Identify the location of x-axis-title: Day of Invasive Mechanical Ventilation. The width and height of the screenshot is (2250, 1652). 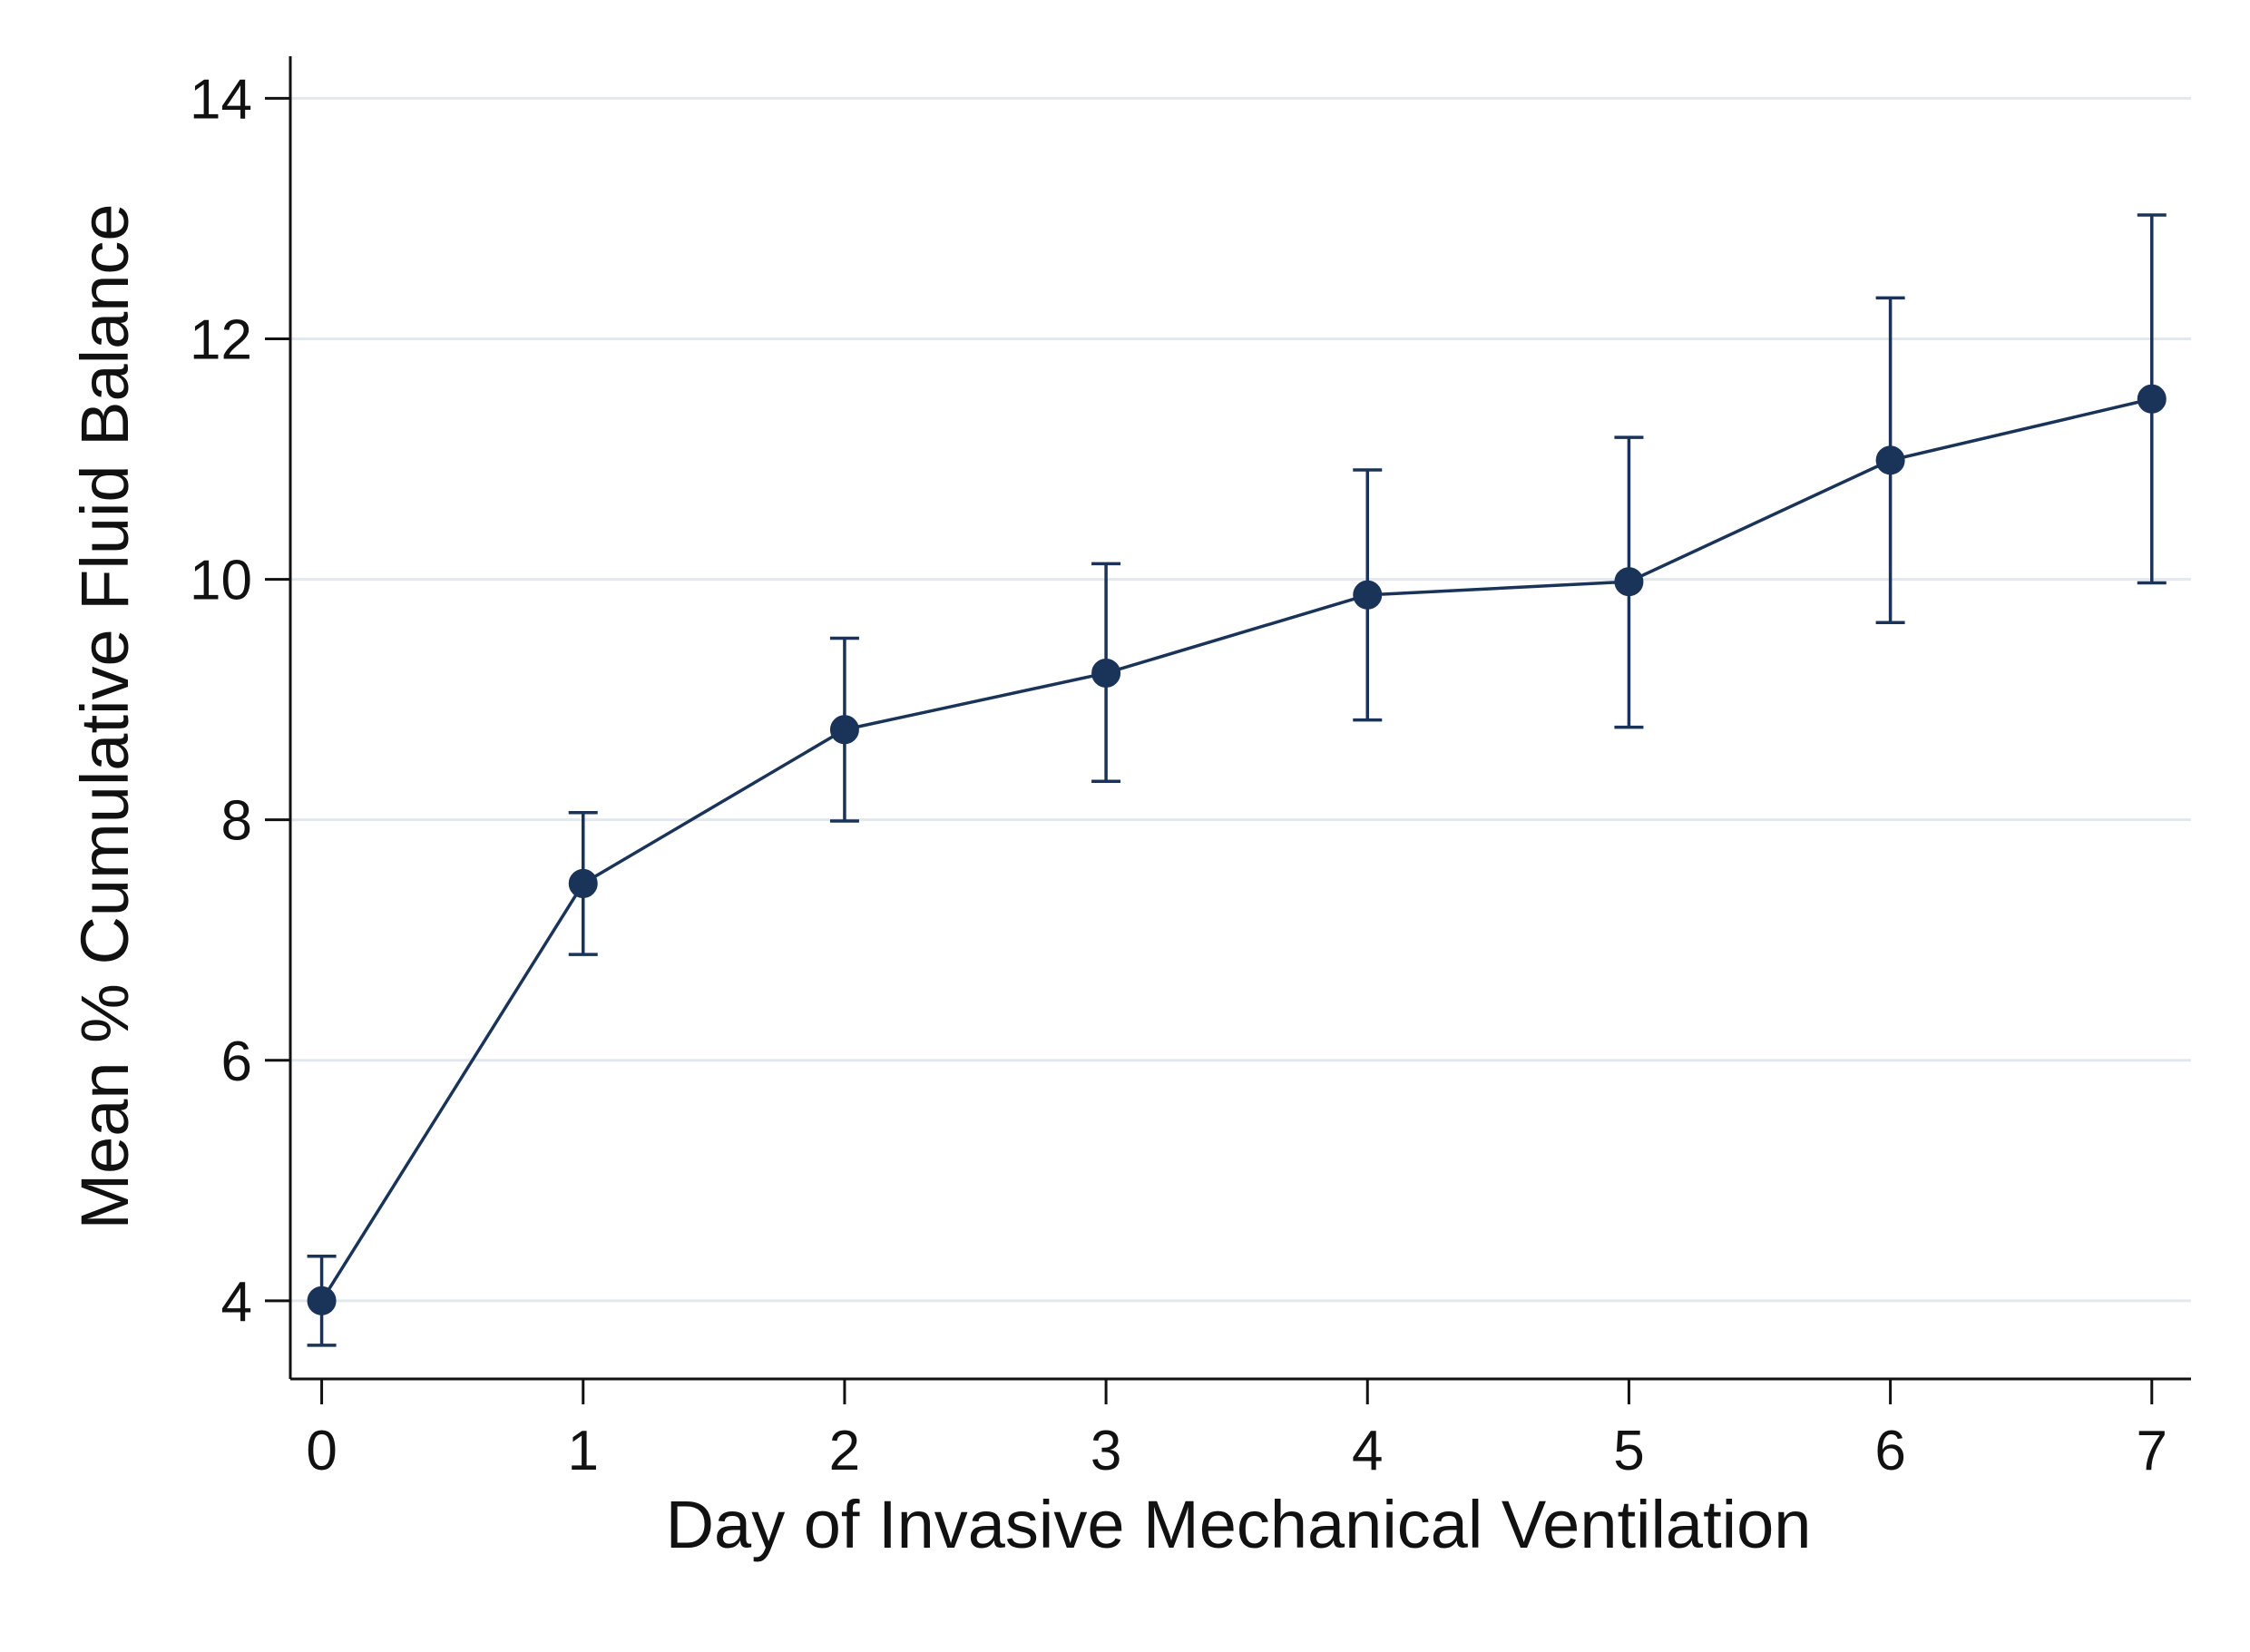
(1239, 1524).